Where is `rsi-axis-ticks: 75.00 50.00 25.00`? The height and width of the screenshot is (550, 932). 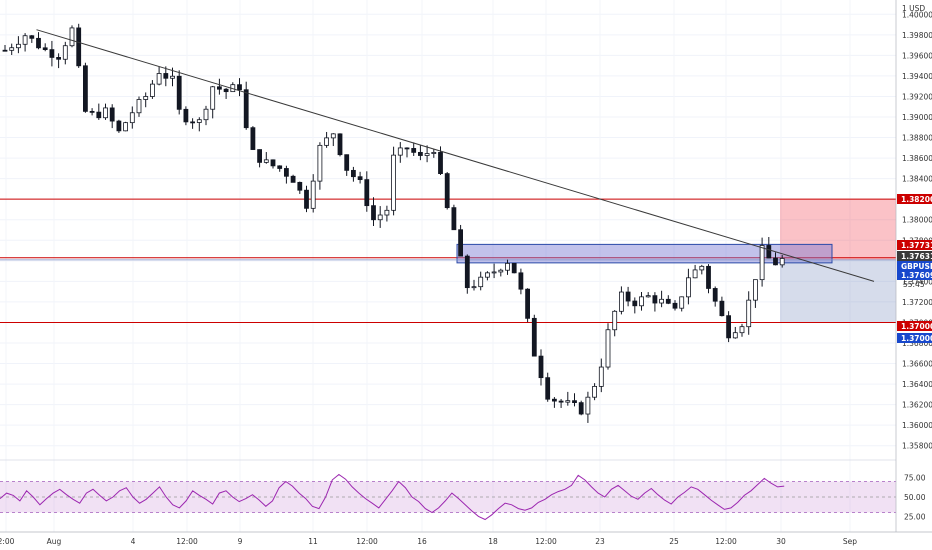 rsi-axis-ticks: 75.00 50.00 25.00 is located at coordinates (915, 498).